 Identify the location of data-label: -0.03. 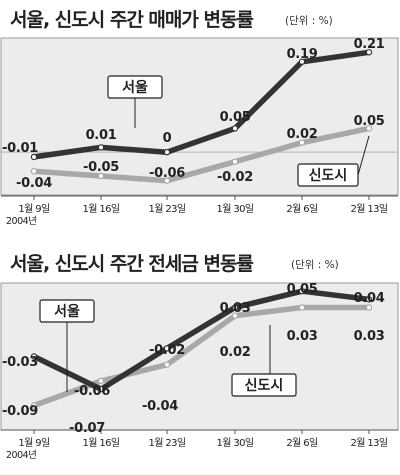
(20, 362).